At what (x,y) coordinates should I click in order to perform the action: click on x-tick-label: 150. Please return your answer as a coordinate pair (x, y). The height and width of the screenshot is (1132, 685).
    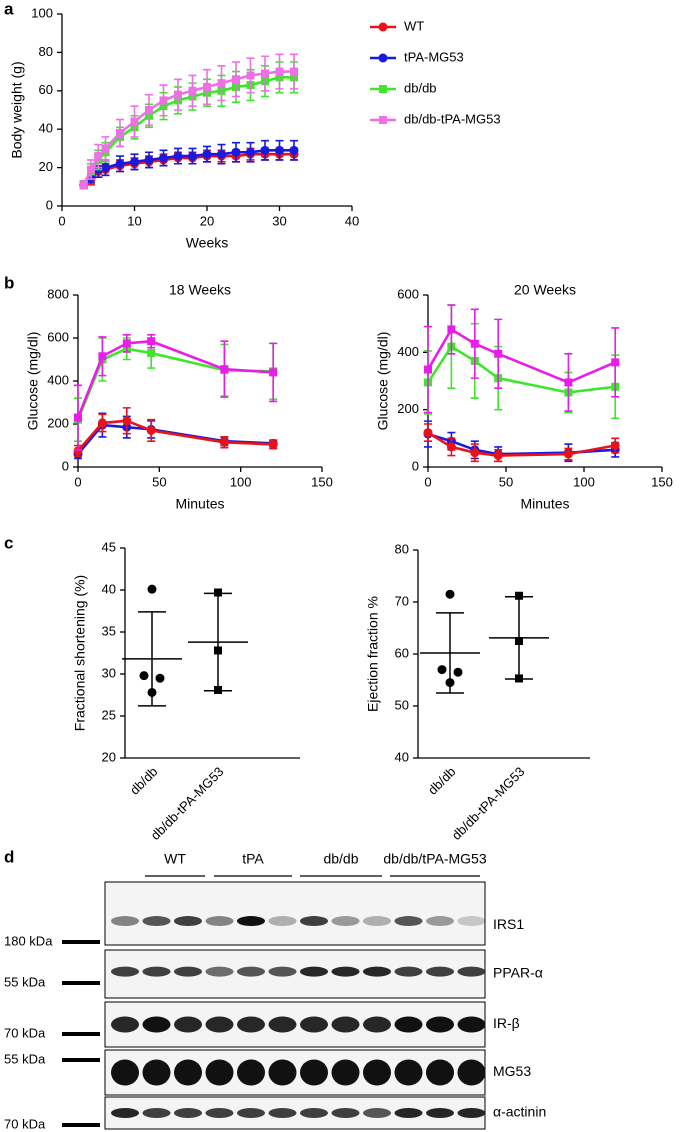
    Looking at the image, I should click on (662, 481).